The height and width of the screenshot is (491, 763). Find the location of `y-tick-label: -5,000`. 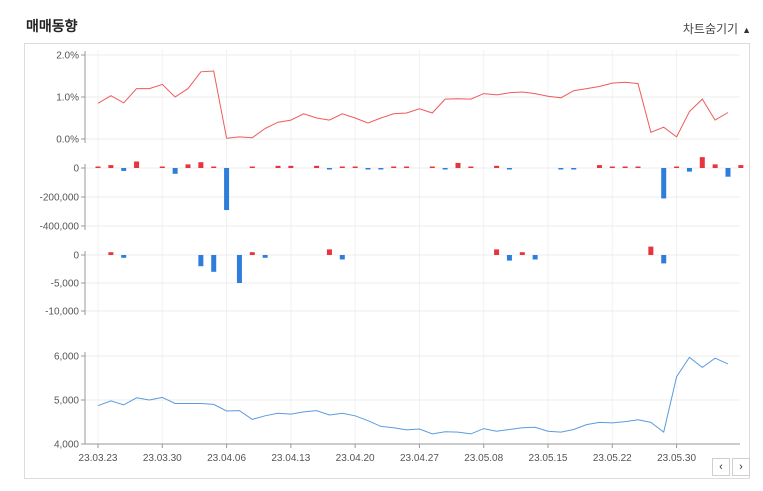

y-tick-label: -5,000 is located at coordinates (65, 284).